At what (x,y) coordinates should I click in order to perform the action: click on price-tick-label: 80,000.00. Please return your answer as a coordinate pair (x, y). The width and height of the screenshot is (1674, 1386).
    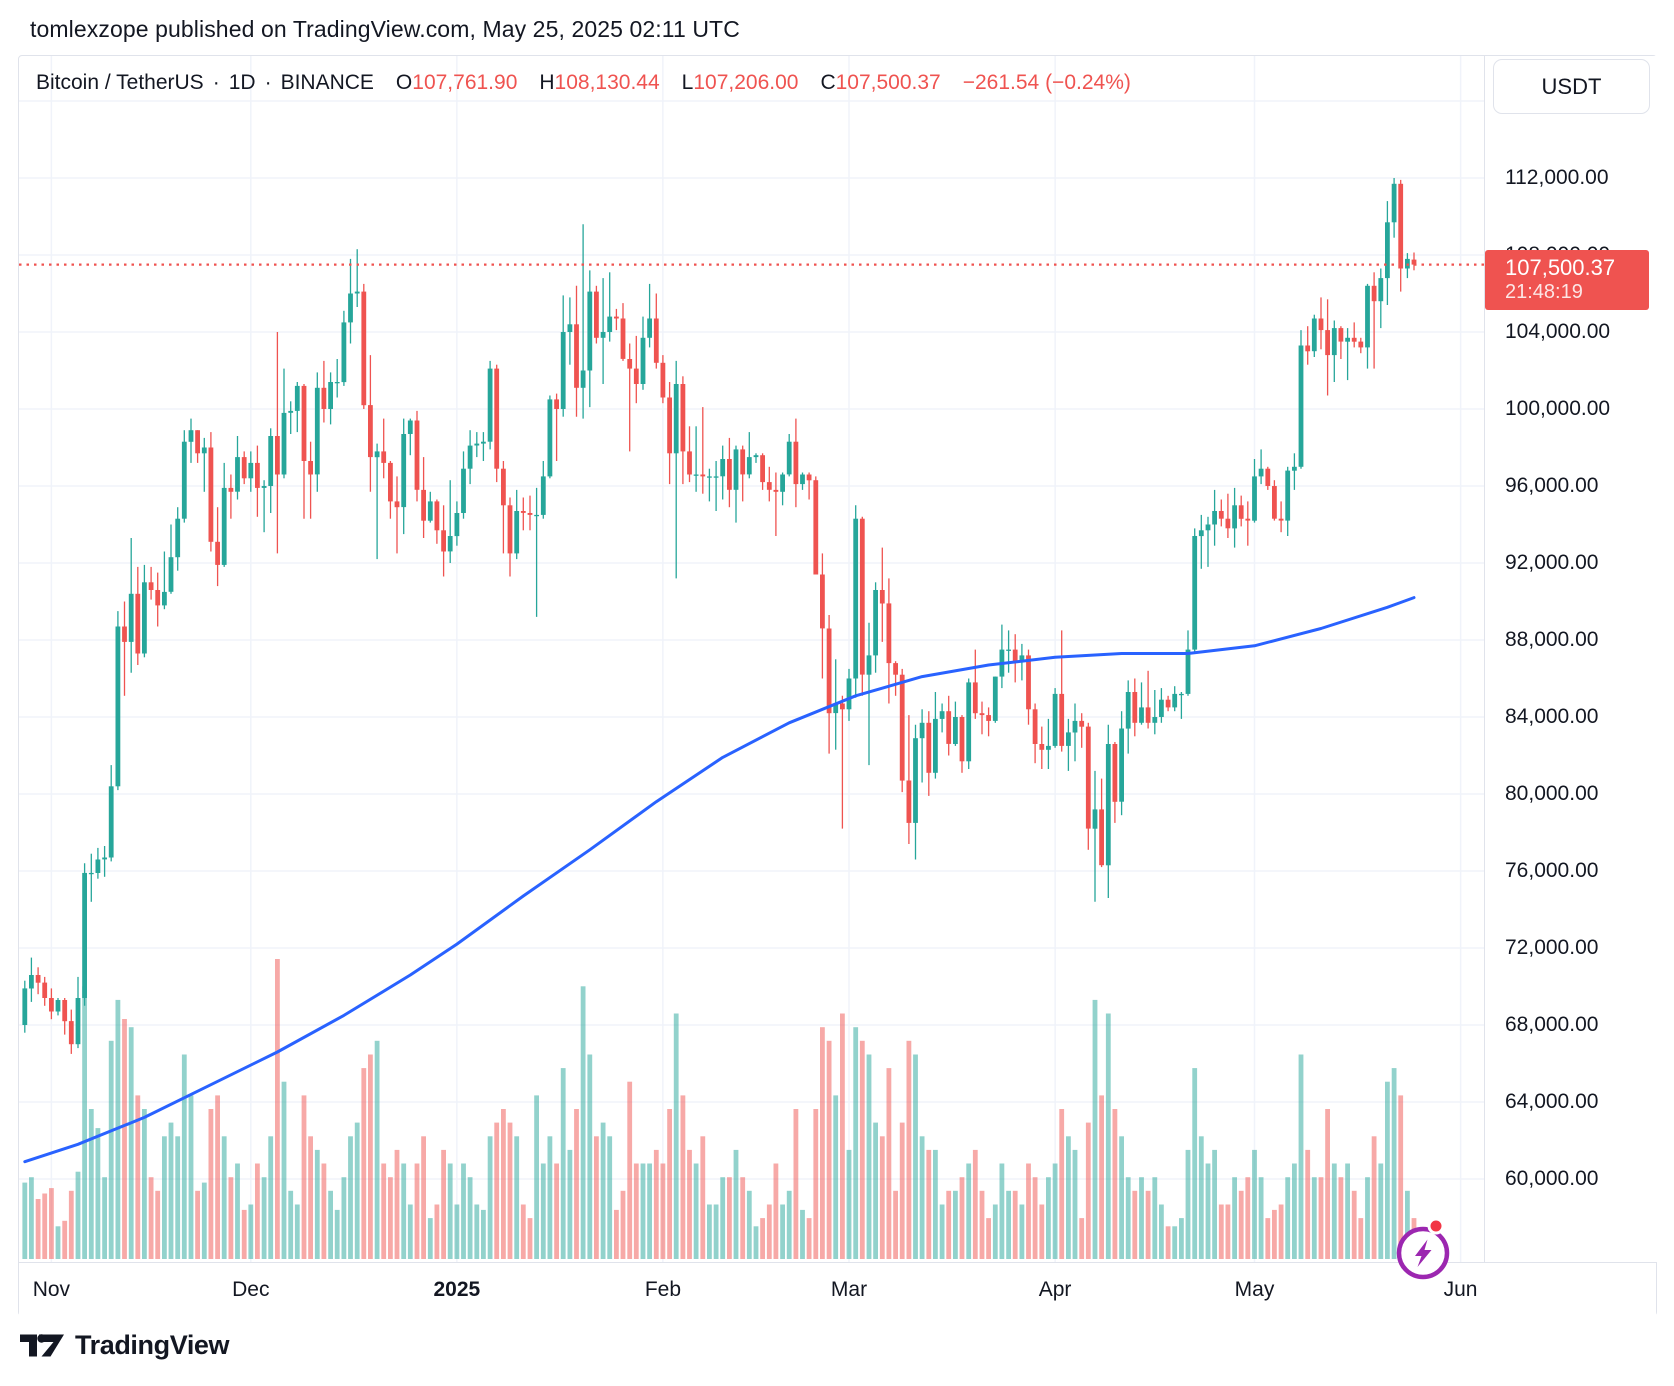
    Looking at the image, I should click on (1552, 793).